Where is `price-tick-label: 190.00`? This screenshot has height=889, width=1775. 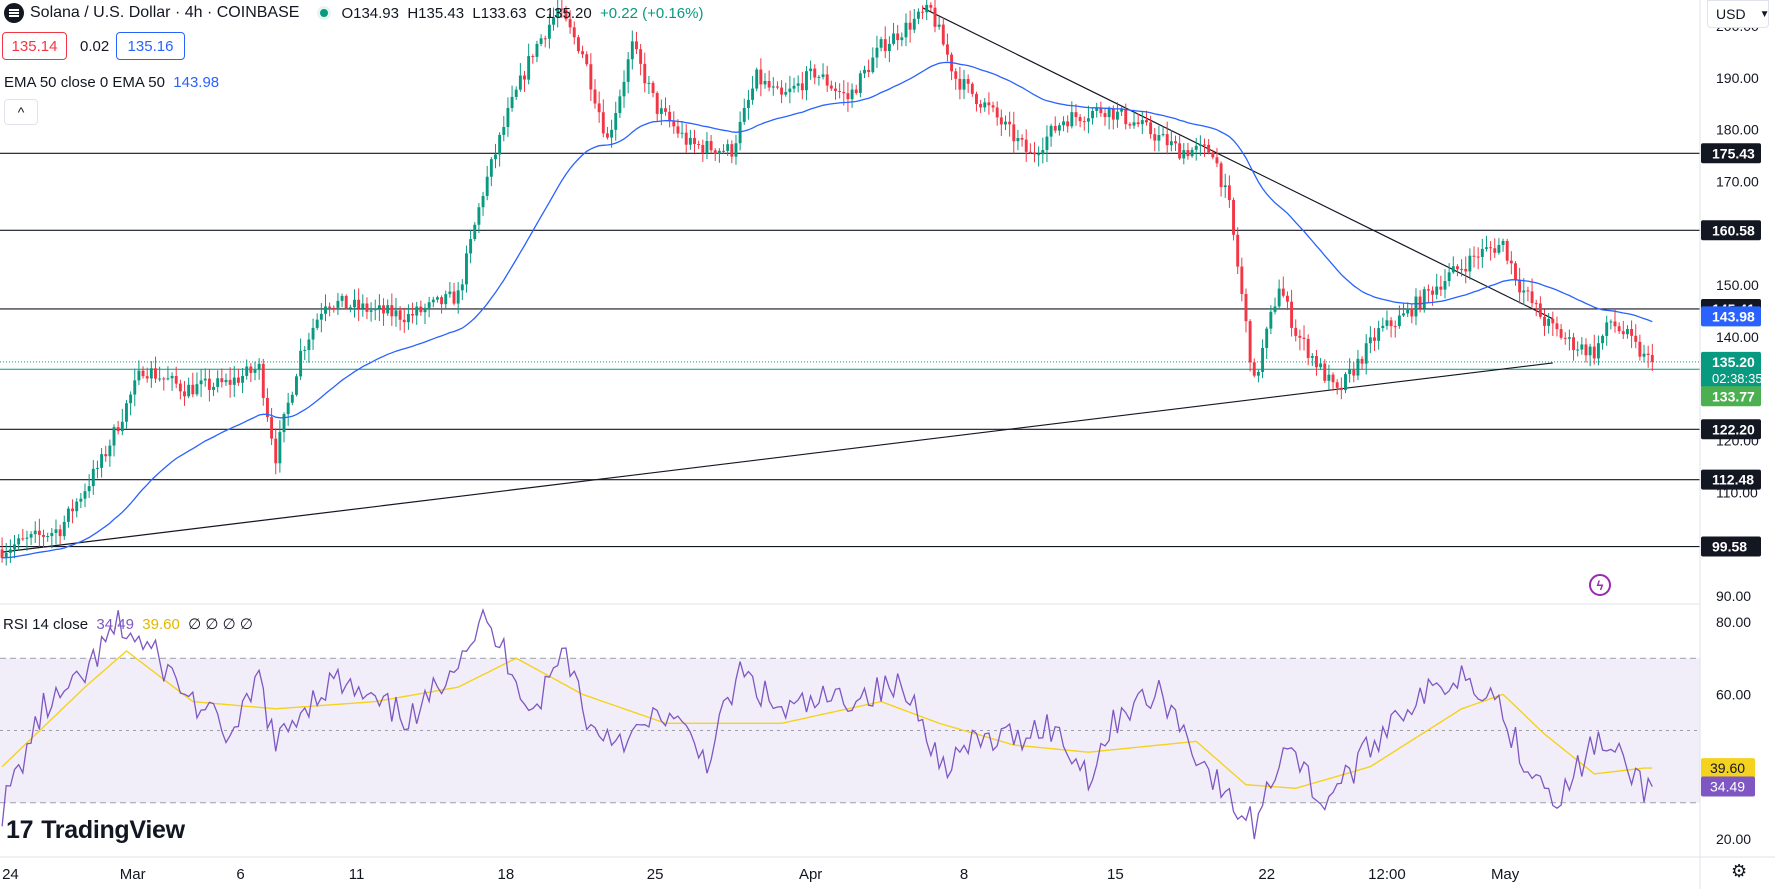
price-tick-label: 190.00 is located at coordinates (1737, 78).